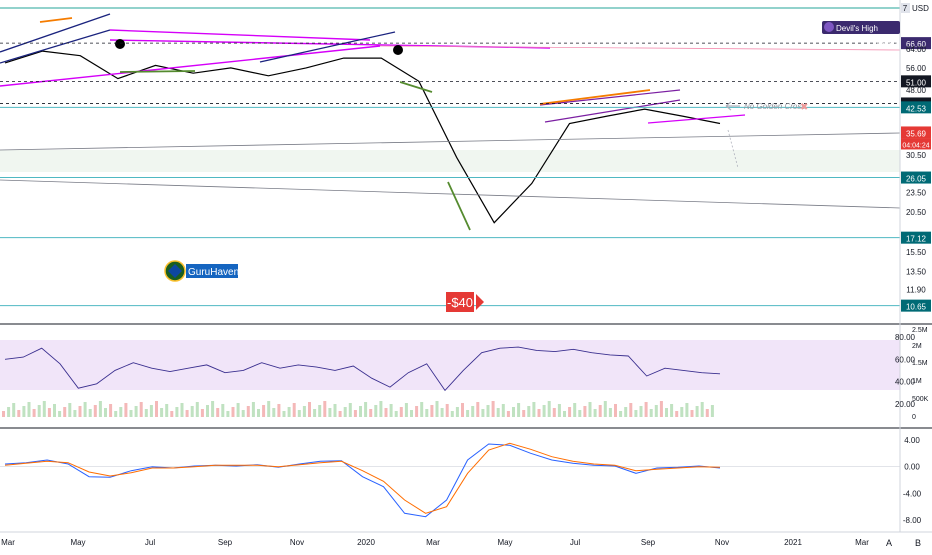 The width and height of the screenshot is (932, 555). What do you see at coordinates (916, 305) in the screenshot?
I see `price-level-tag` at bounding box center [916, 305].